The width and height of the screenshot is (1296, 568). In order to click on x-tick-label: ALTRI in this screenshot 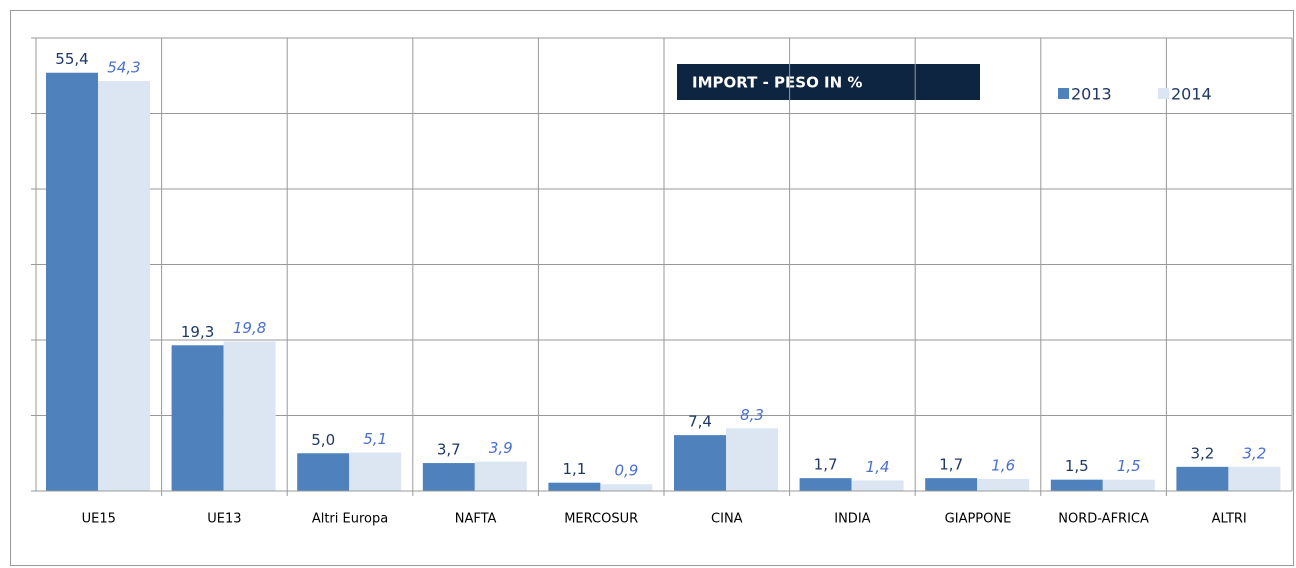, I will do `click(1229, 519)`.